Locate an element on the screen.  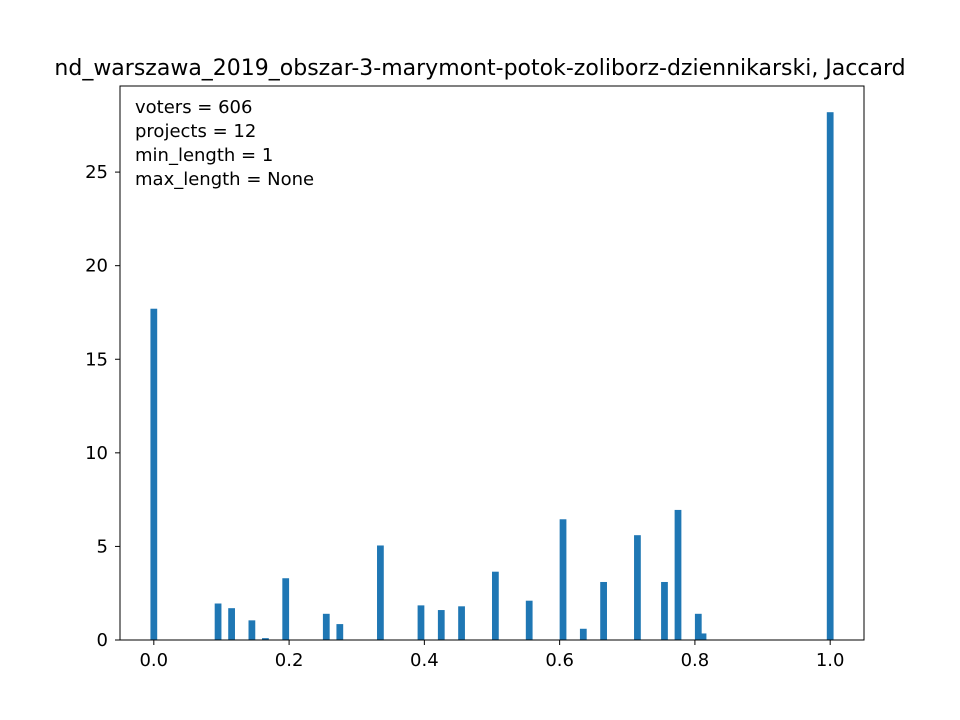
y-tick-label: 20 is located at coordinates (96, 266).